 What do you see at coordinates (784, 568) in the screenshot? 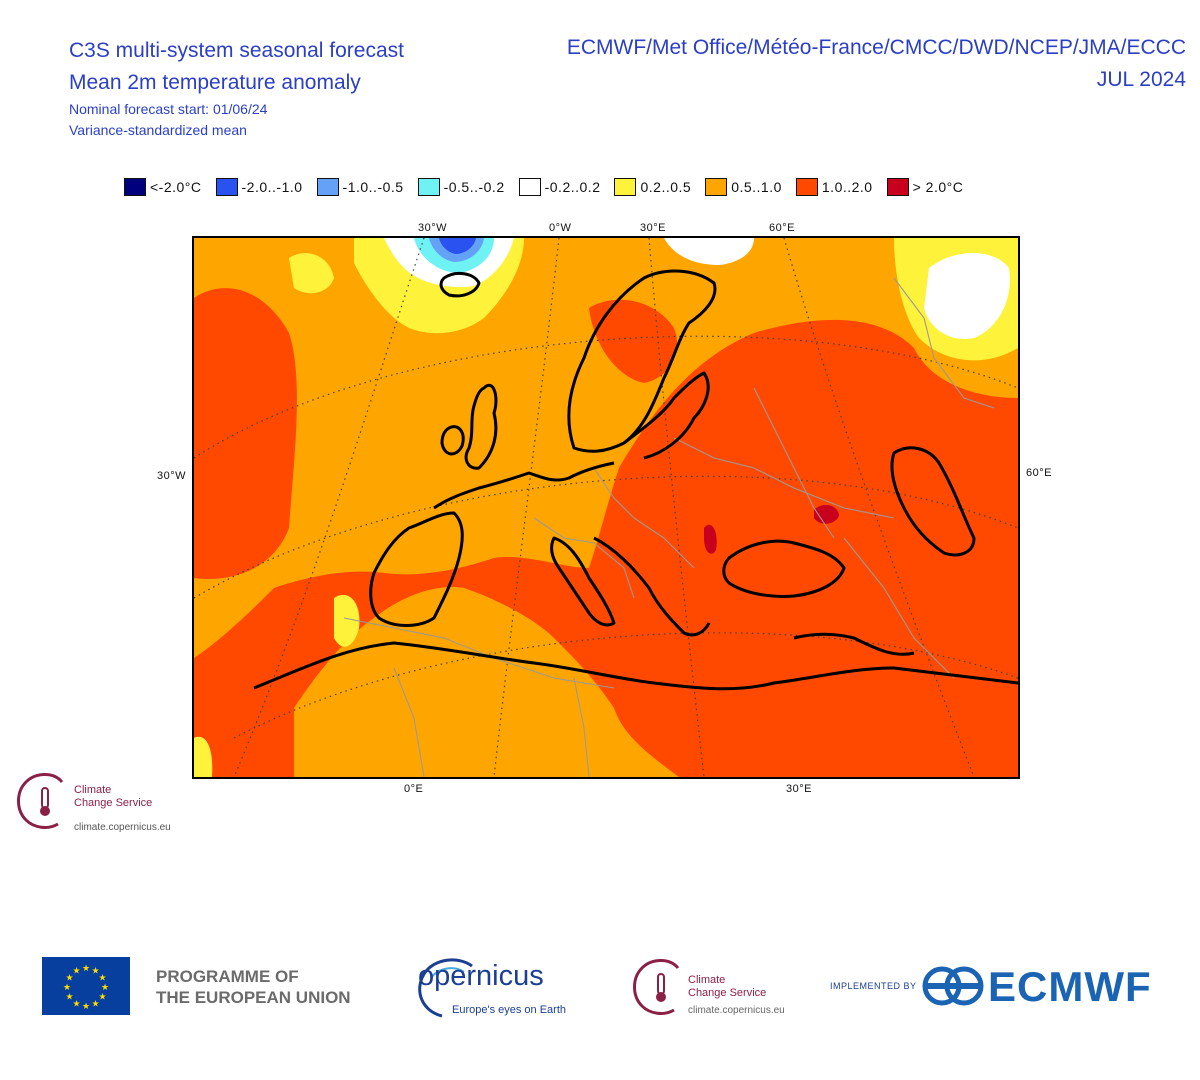
I see `coast-black-sea` at bounding box center [784, 568].